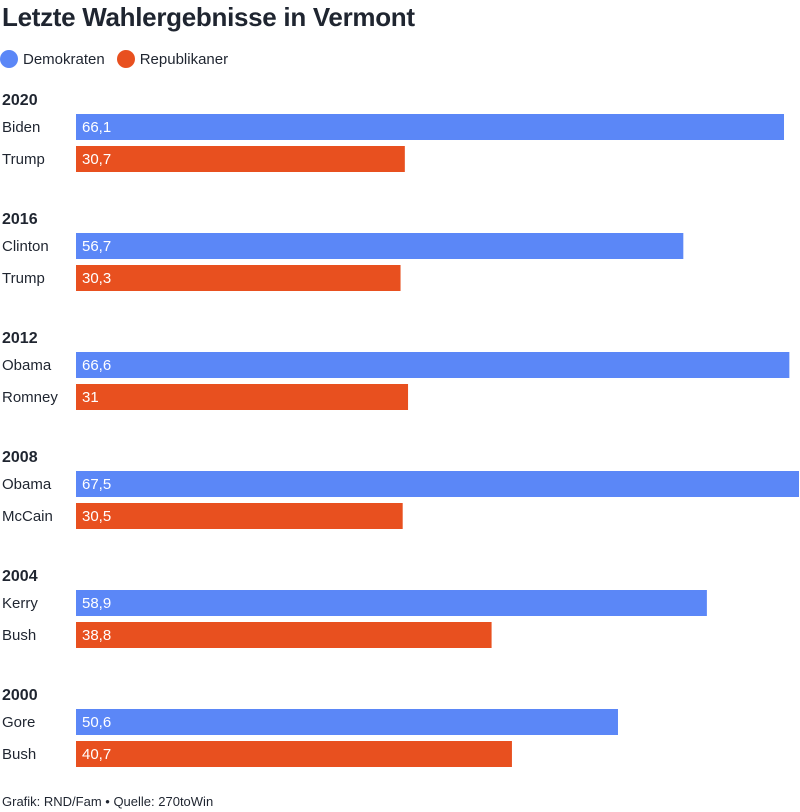 The image size is (800, 812). Describe the element at coordinates (239, 516) in the screenshot. I see `bar-mccain-2008` at that location.